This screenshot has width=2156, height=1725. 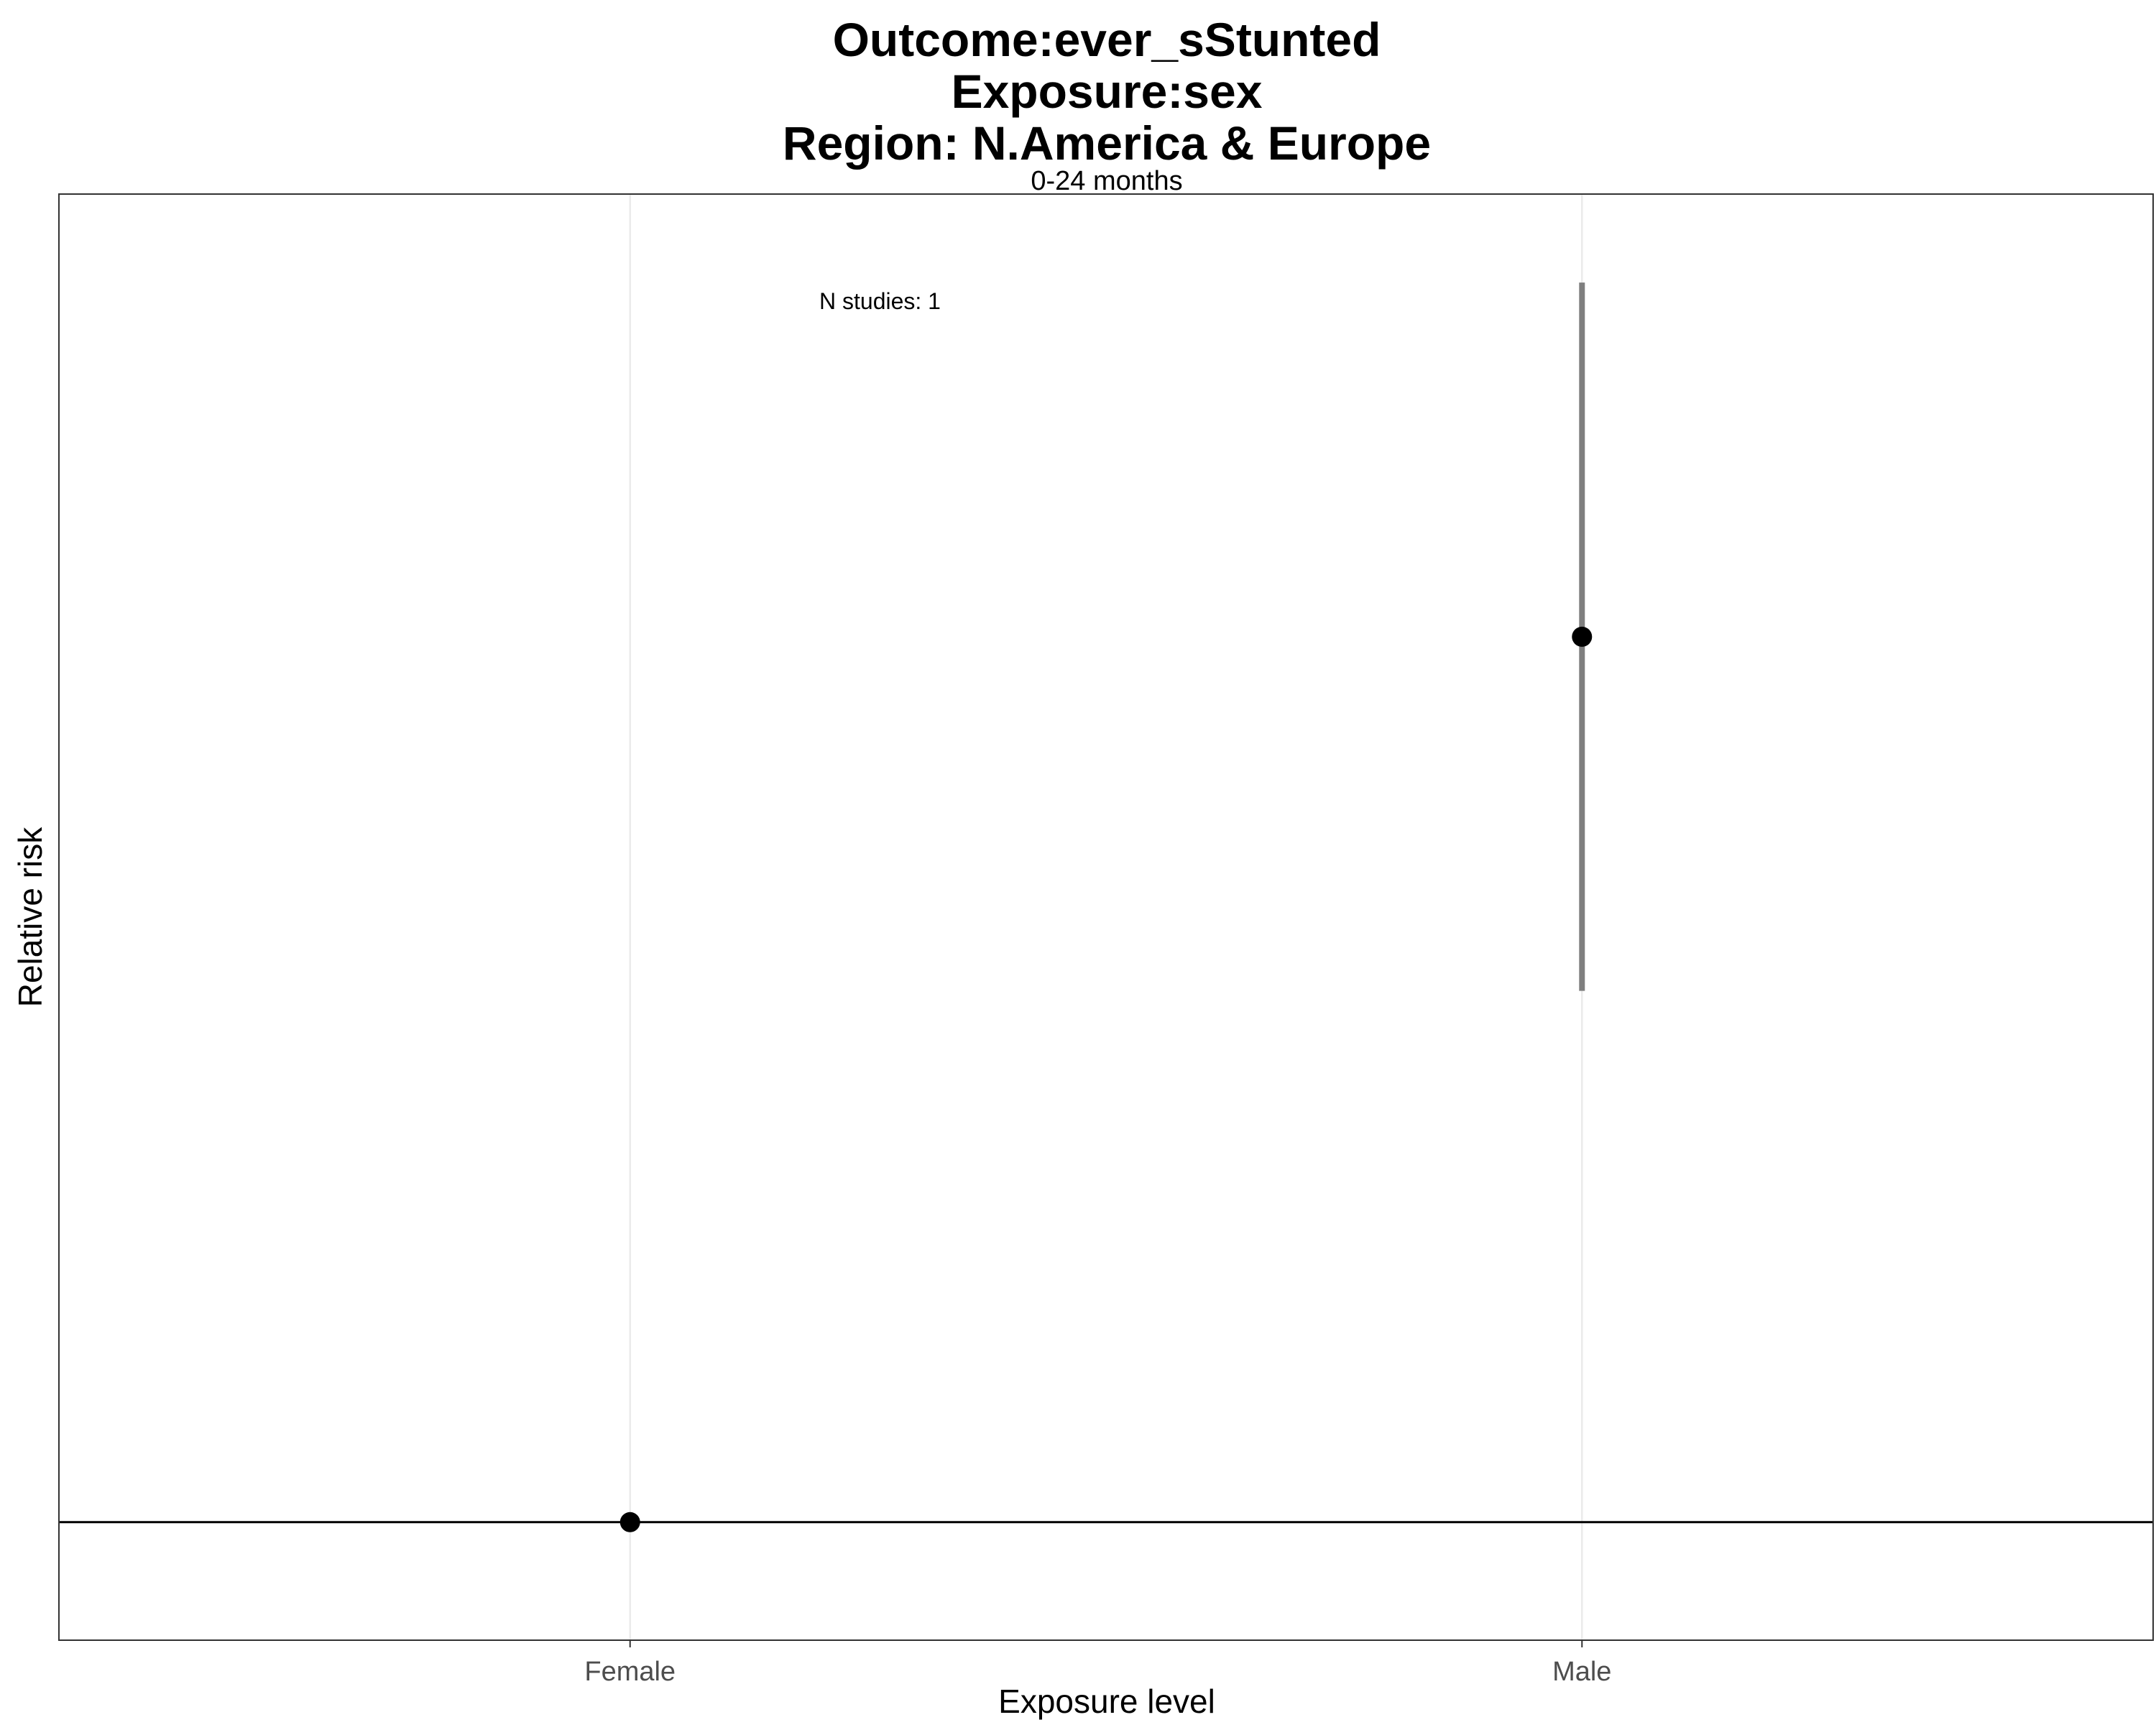 What do you see at coordinates (1107, 39) in the screenshot?
I see `title-line-1: Outcome:ever_sStunted` at bounding box center [1107, 39].